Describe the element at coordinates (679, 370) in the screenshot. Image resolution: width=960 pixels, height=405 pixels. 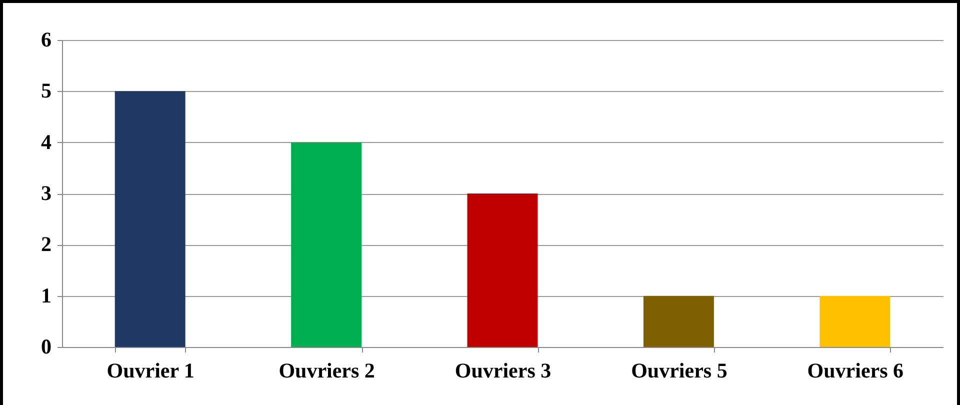
I see `x-tick-label: Ouvriers 5` at that location.